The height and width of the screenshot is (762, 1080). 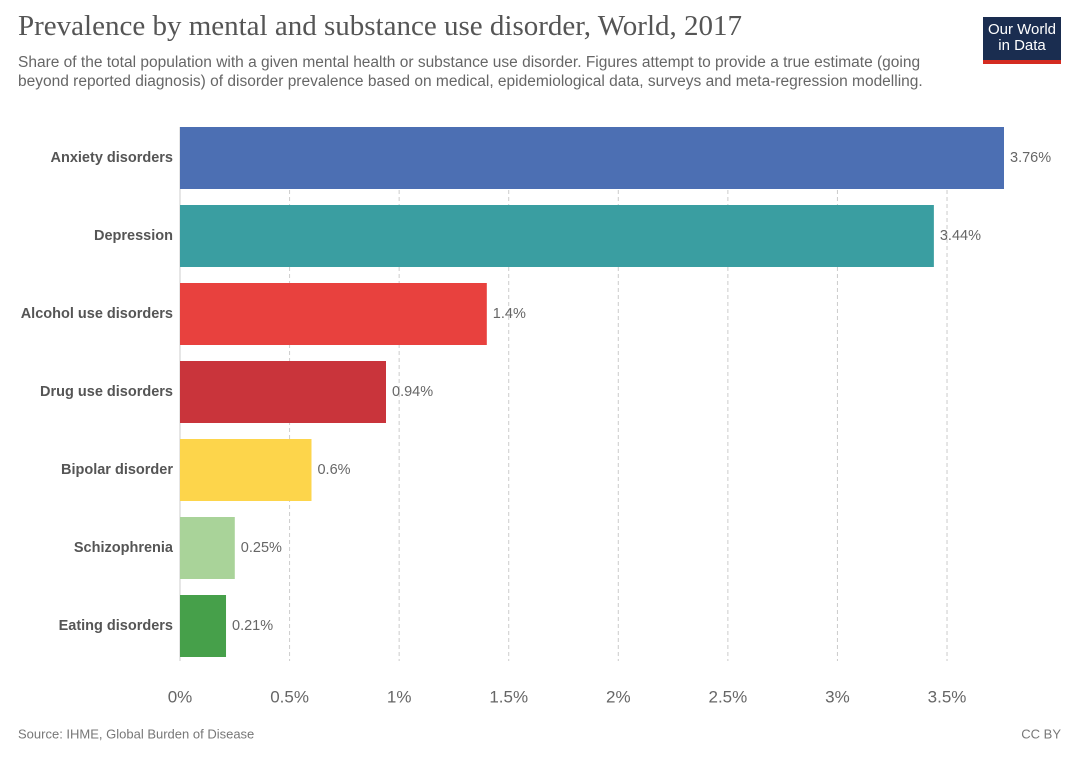 I want to click on value-label: 0.94%, so click(x=412, y=392).